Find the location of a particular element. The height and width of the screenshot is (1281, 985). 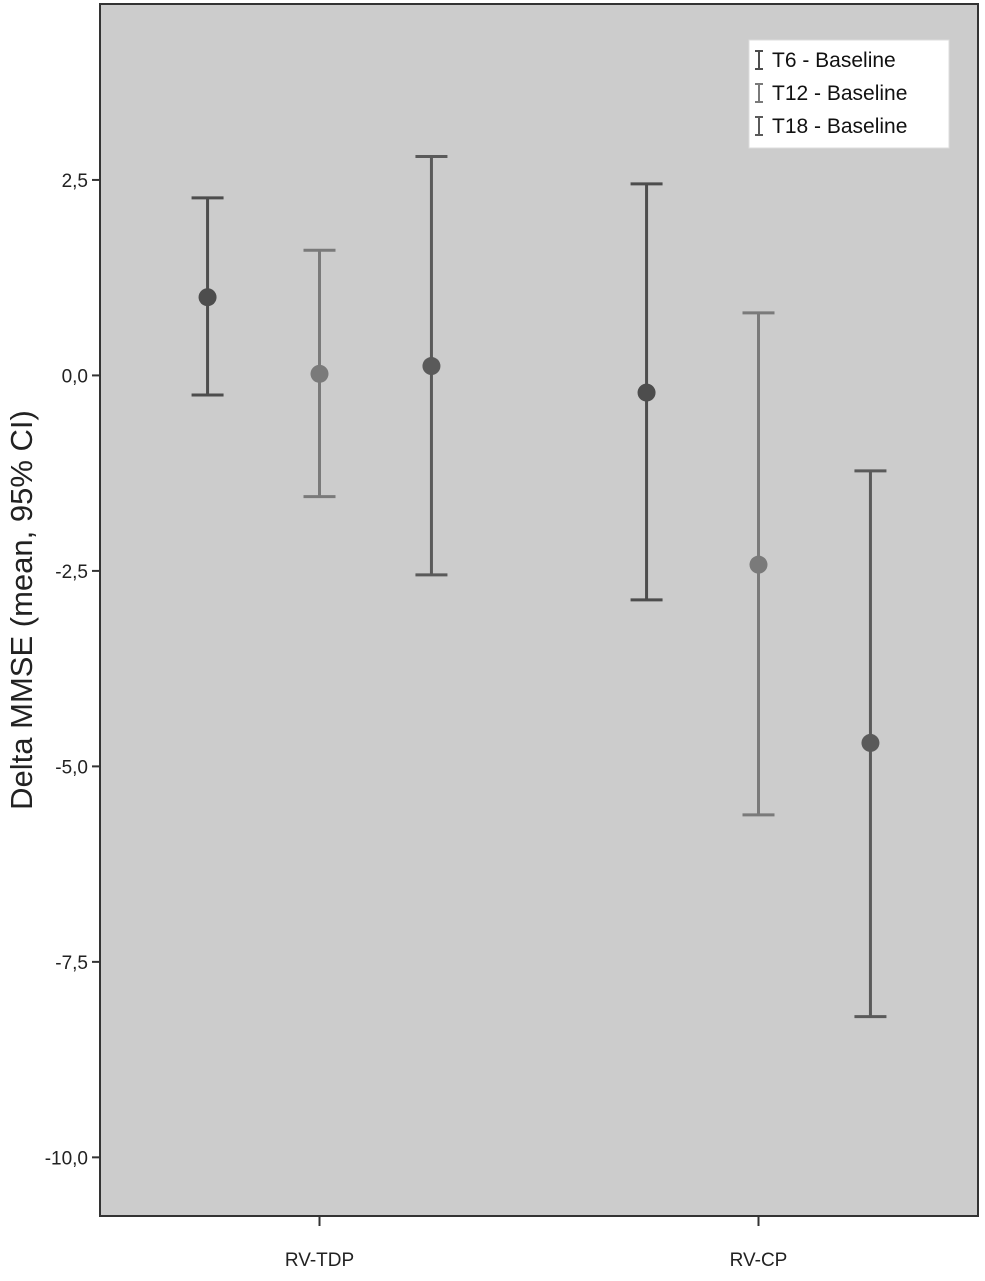

legend-box is located at coordinates (849, 94).